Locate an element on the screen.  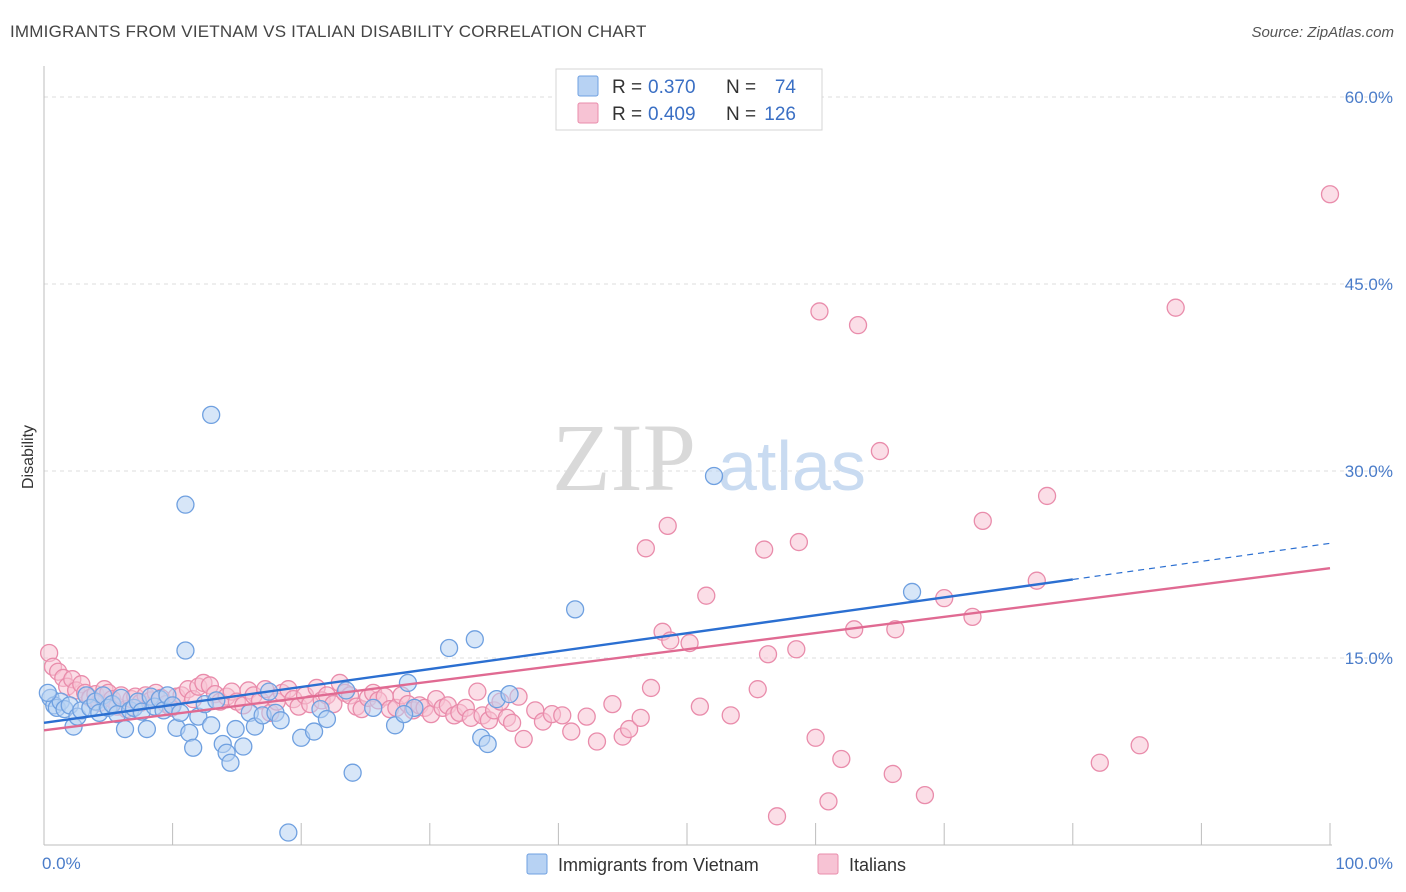
legend-n-label-italians: N = is located at coordinates (741, 114).